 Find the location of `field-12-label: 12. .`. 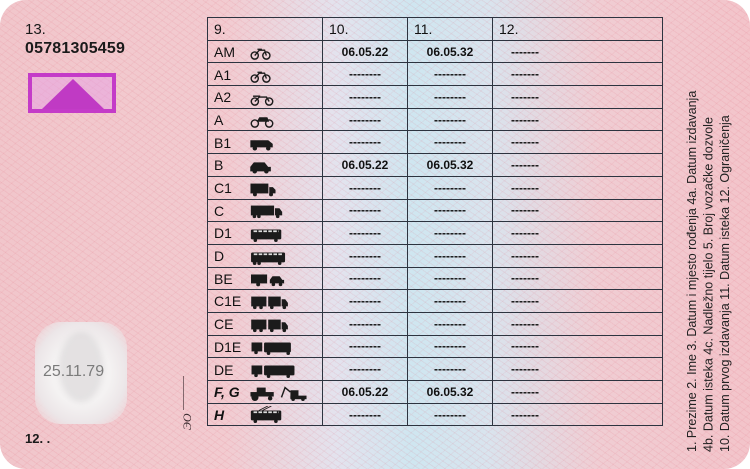

field-12-label: 12. . is located at coordinates (38, 438).